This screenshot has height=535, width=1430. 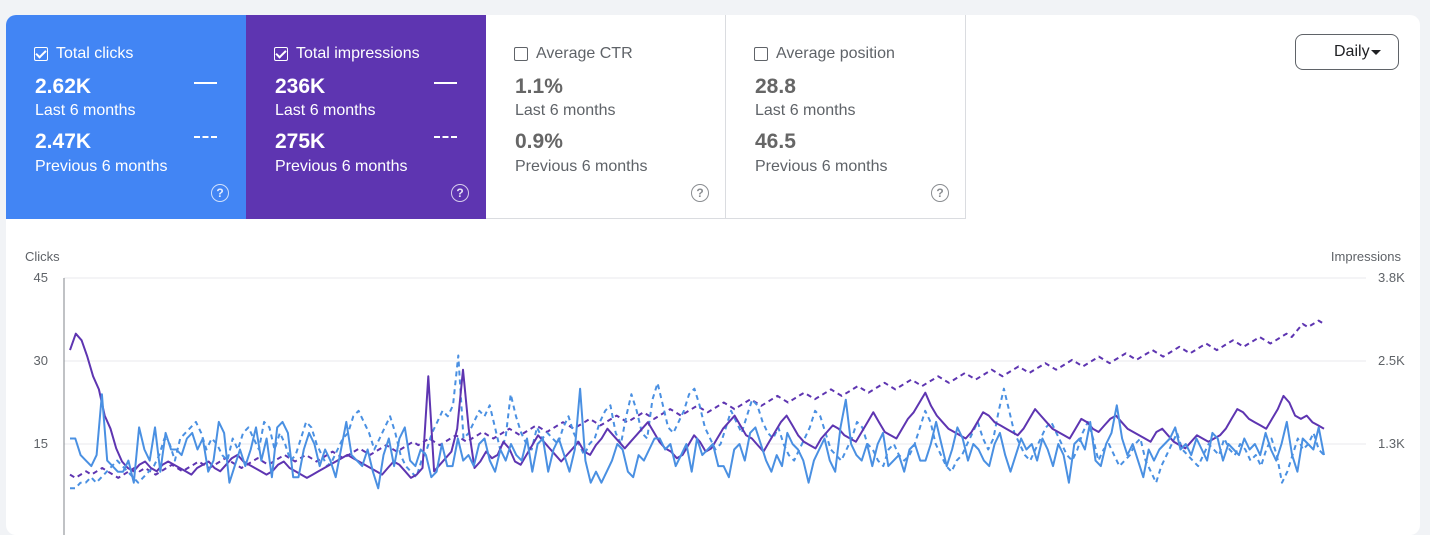 I want to click on metric-value-last: 1.1%, so click(x=539, y=86).